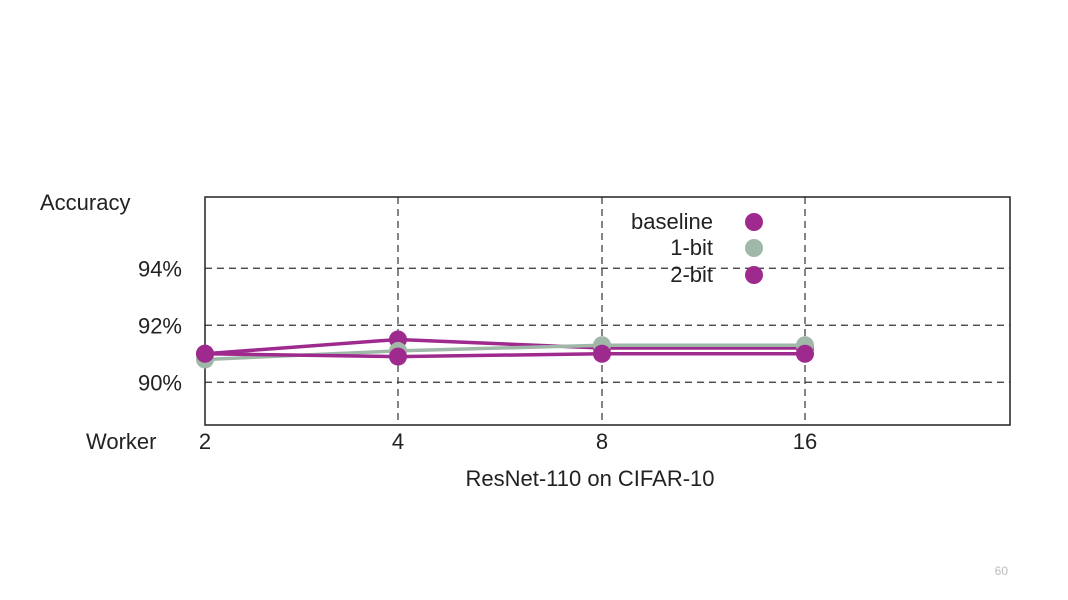 The width and height of the screenshot is (1068, 600). Describe the element at coordinates (205, 441) in the screenshot. I see `x-tick-label: 2` at that location.